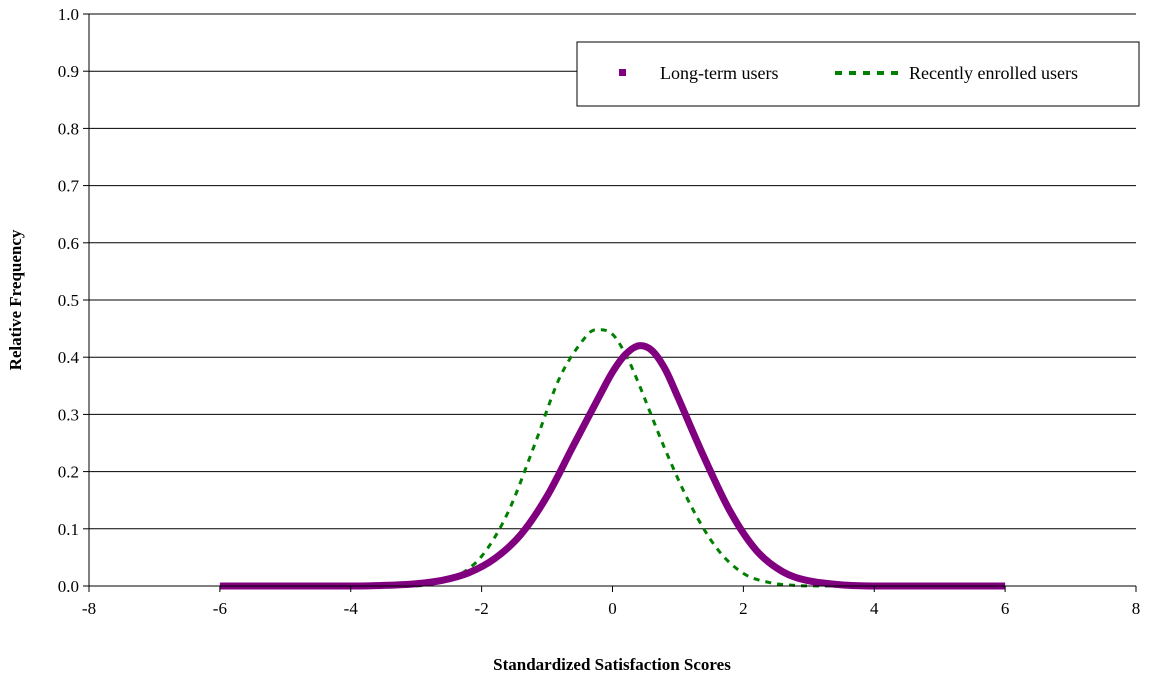  Describe the element at coordinates (15, 299) in the screenshot. I see `y-axis-title: Relative Frequency` at that location.